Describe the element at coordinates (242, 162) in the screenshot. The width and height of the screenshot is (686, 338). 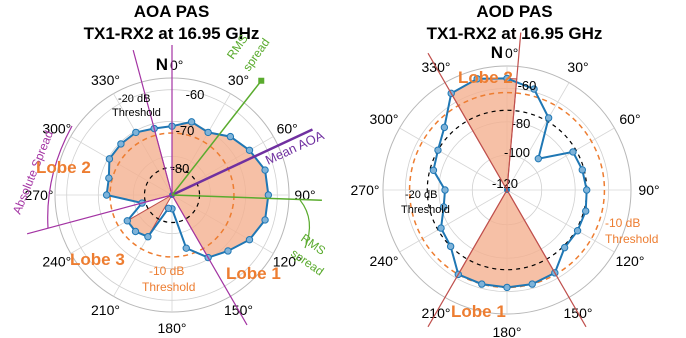
I see `mean-aoa-arrow` at that location.